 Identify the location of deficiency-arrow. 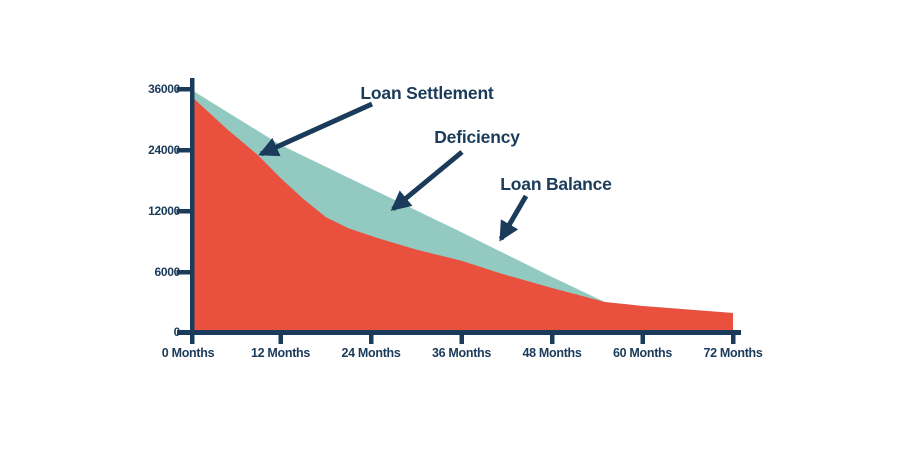
(427, 180).